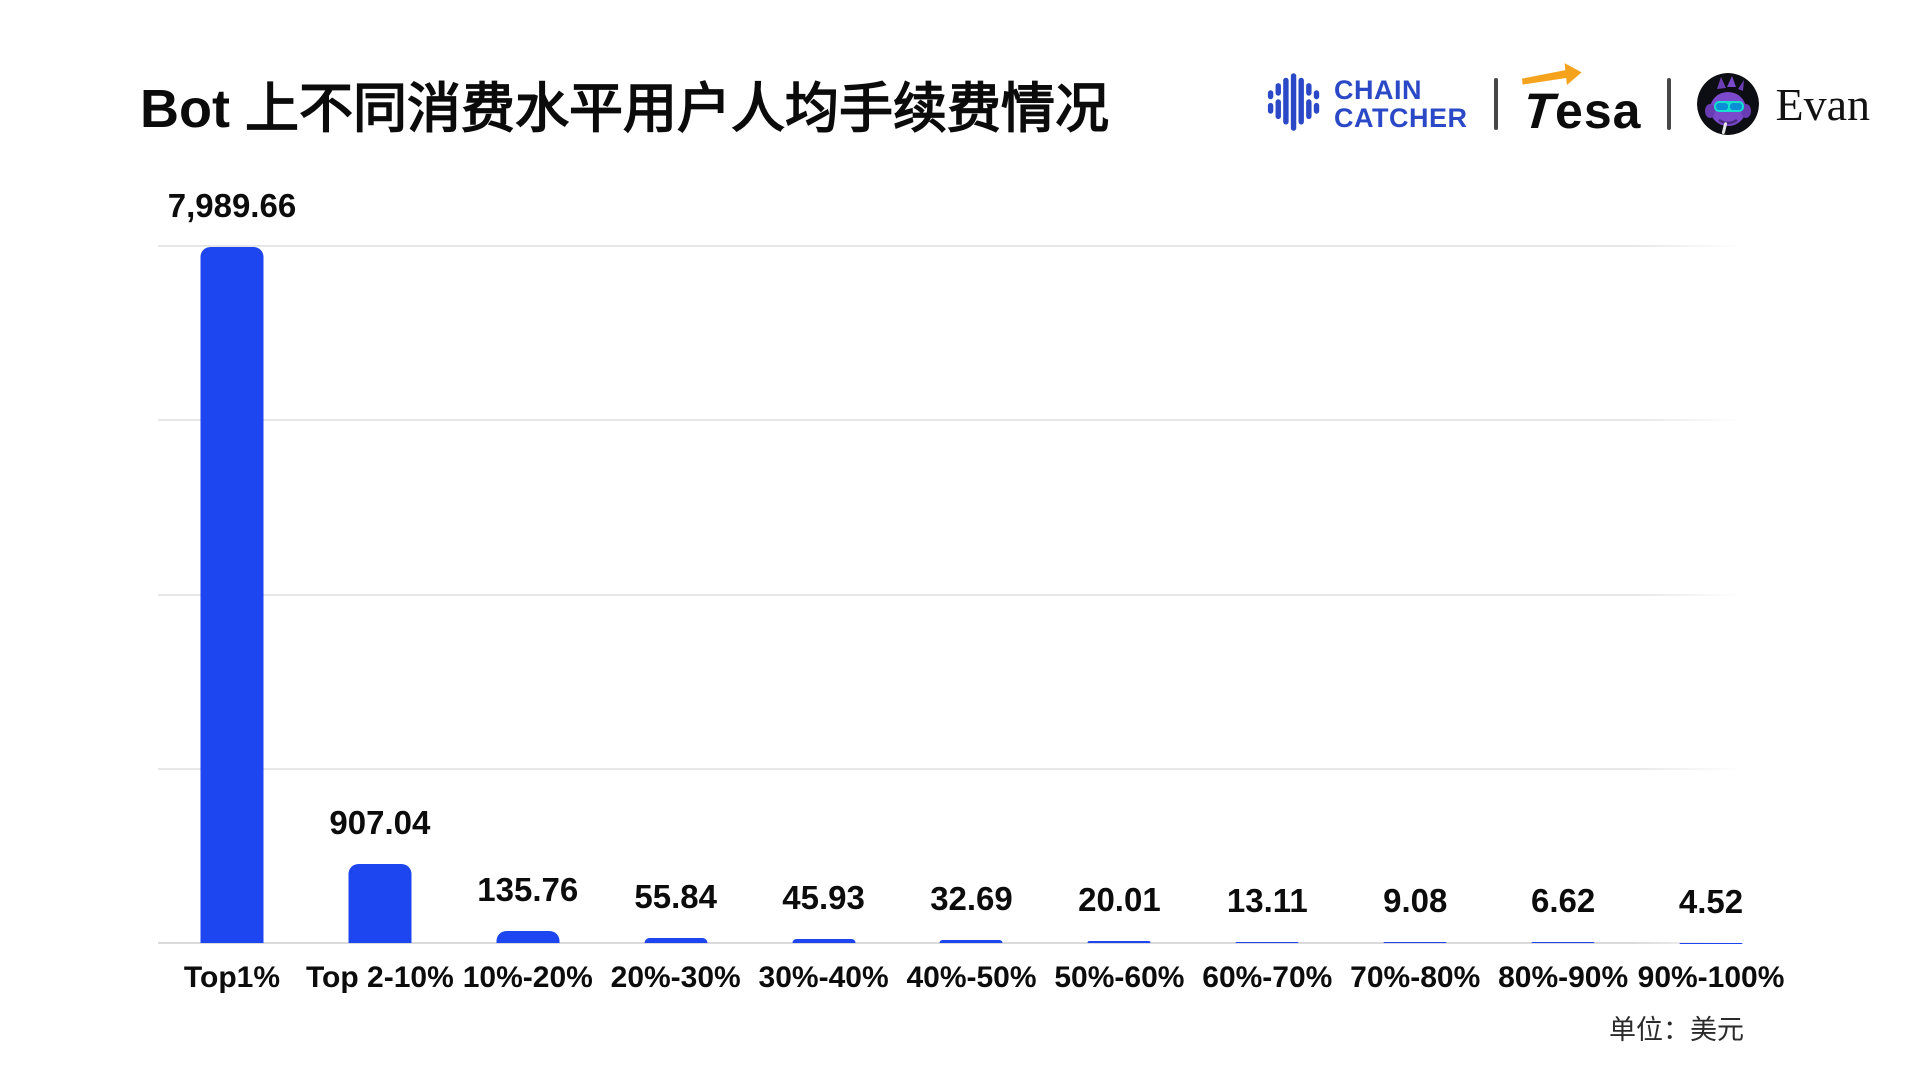 Image resolution: width=1920 pixels, height=1080 pixels. What do you see at coordinates (1378, 89) in the screenshot?
I see `chaincatcher-line1: CHAIN` at bounding box center [1378, 89].